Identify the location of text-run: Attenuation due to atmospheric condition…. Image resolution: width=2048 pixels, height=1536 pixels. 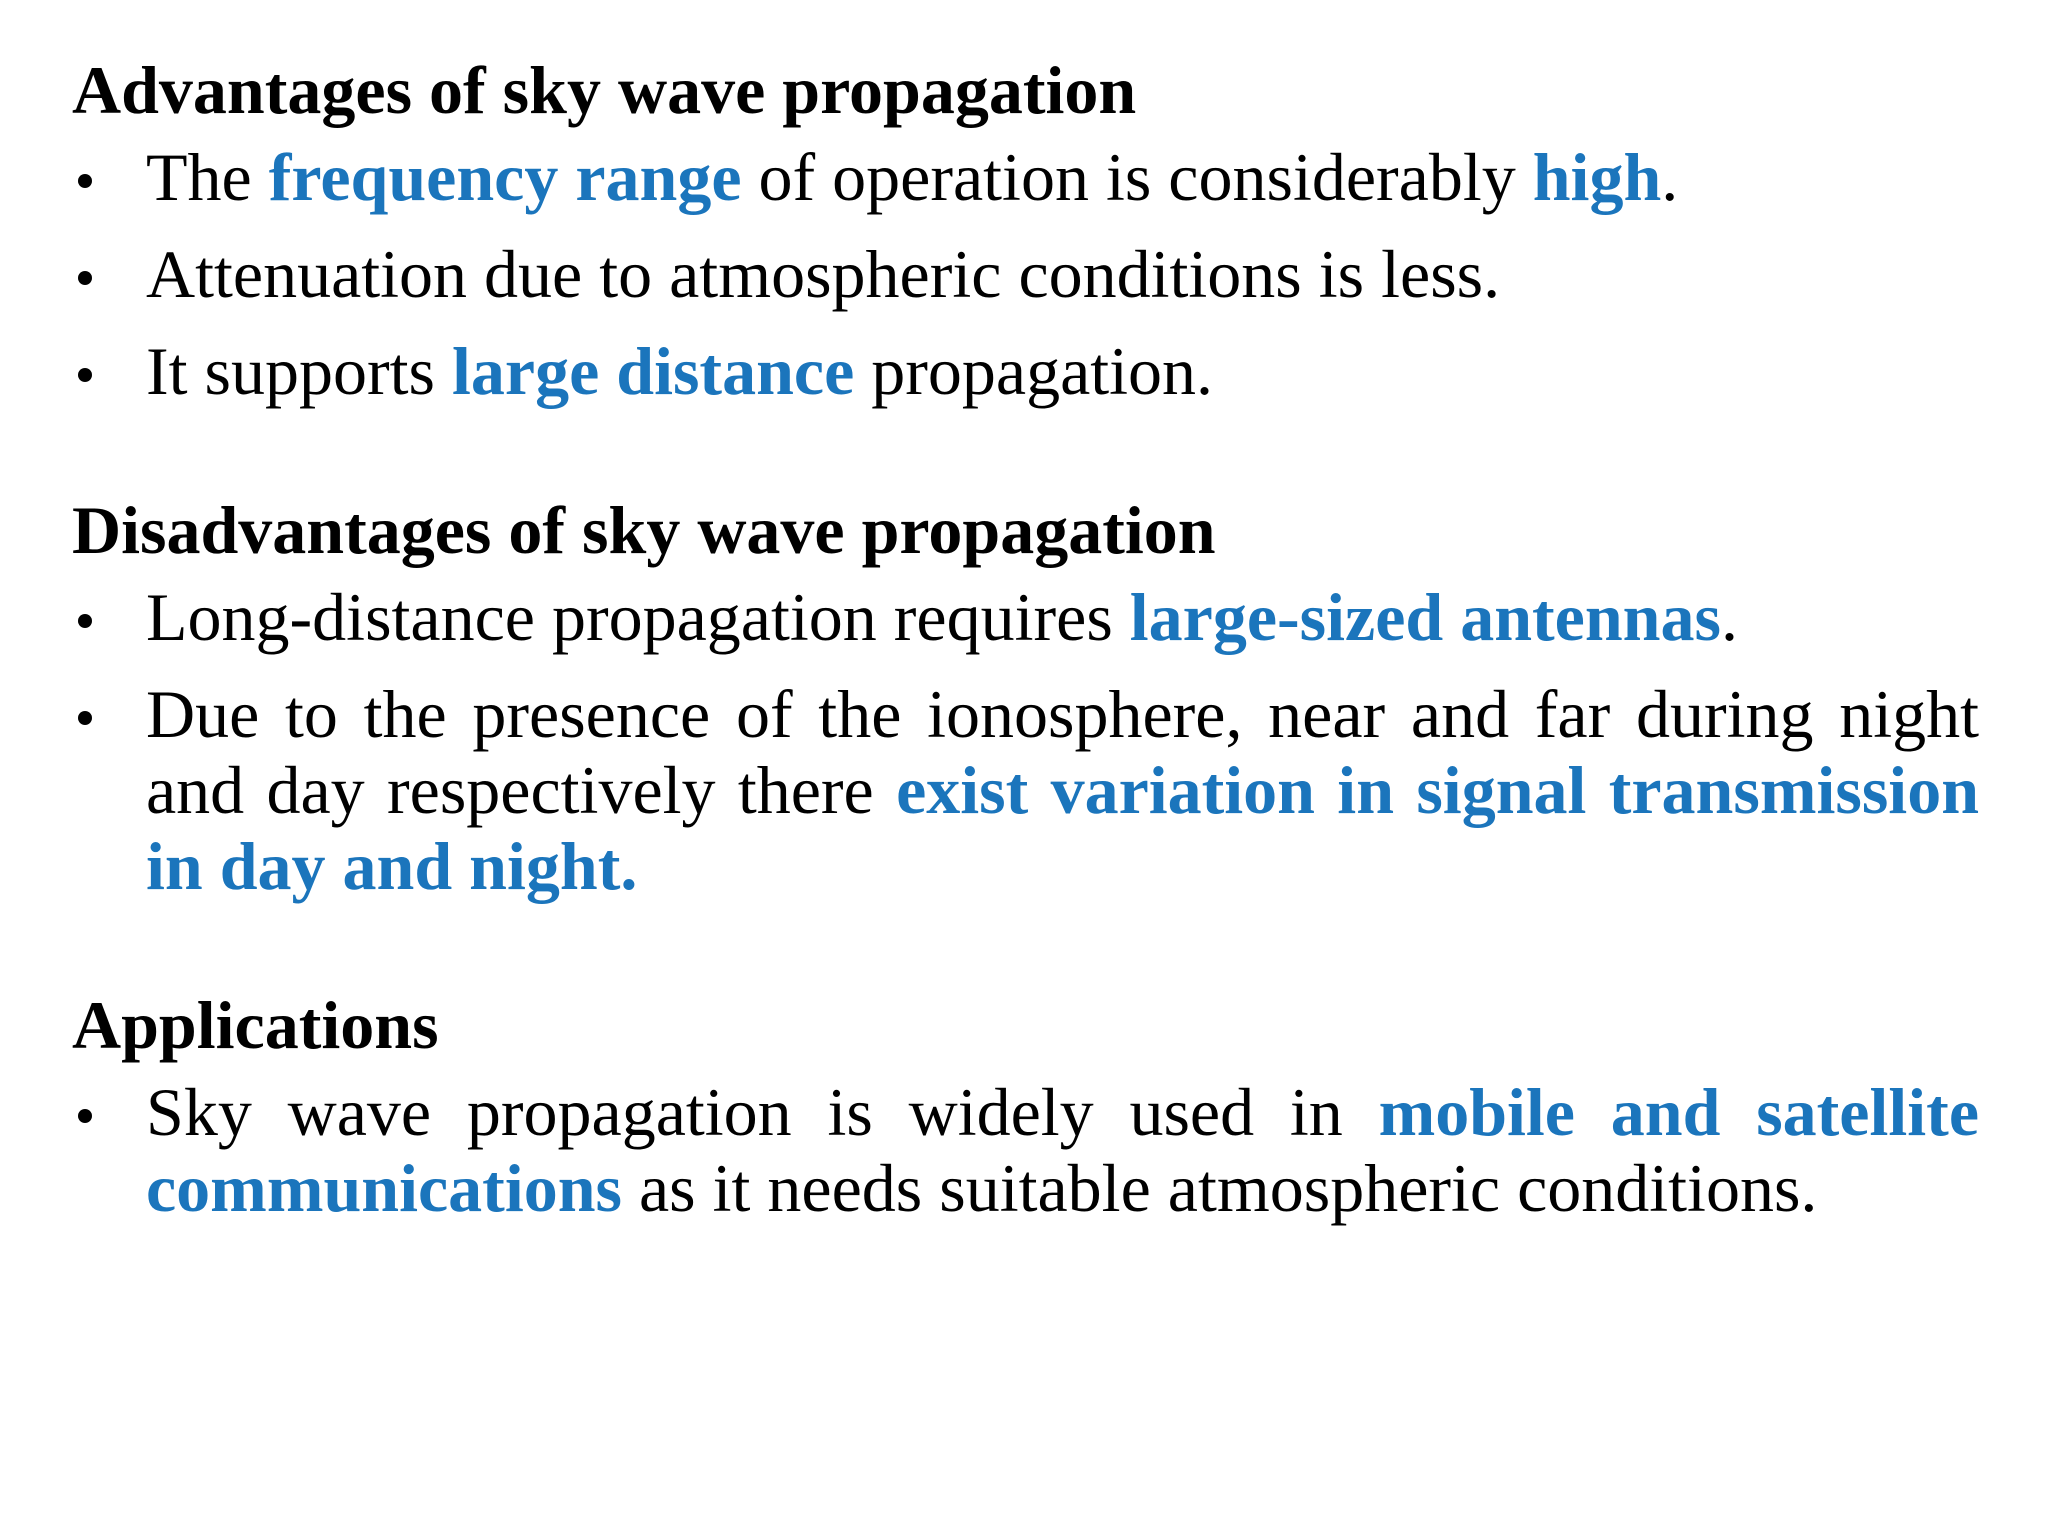
(823, 274).